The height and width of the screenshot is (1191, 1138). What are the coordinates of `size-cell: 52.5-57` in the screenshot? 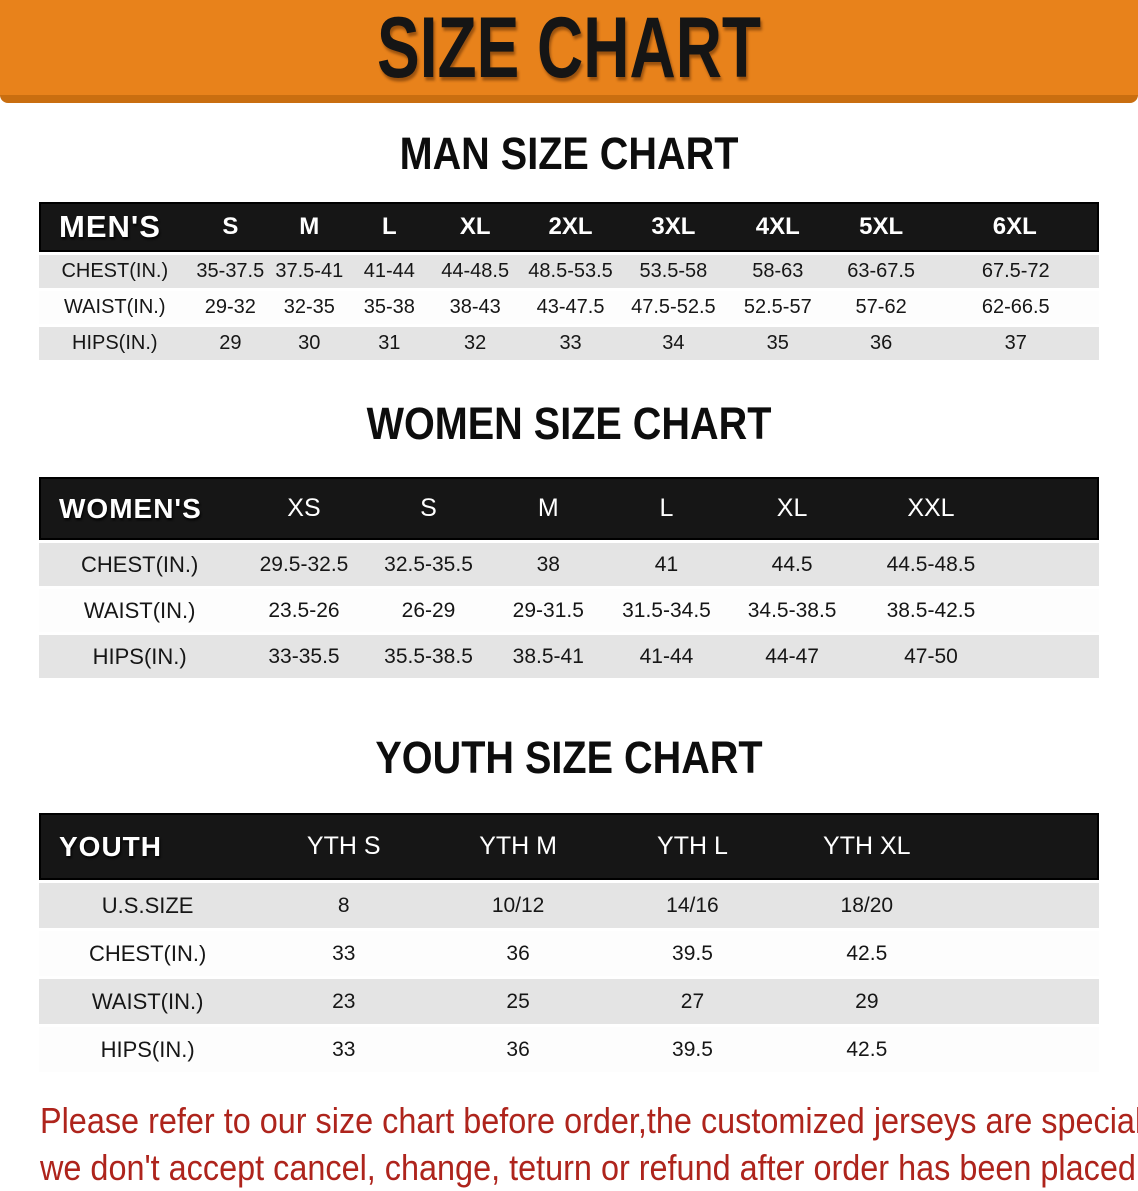 It's located at (777, 307).